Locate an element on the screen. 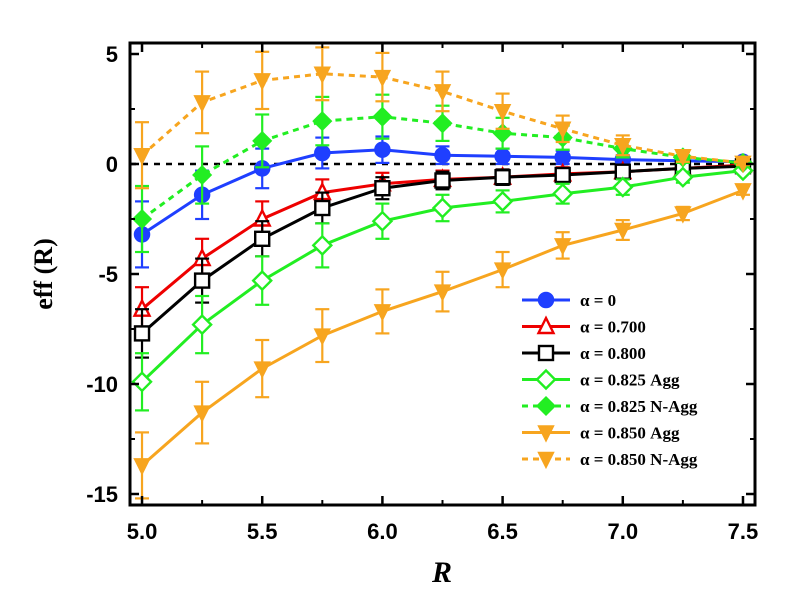  y-tick-label: 0 is located at coordinates (112, 164).